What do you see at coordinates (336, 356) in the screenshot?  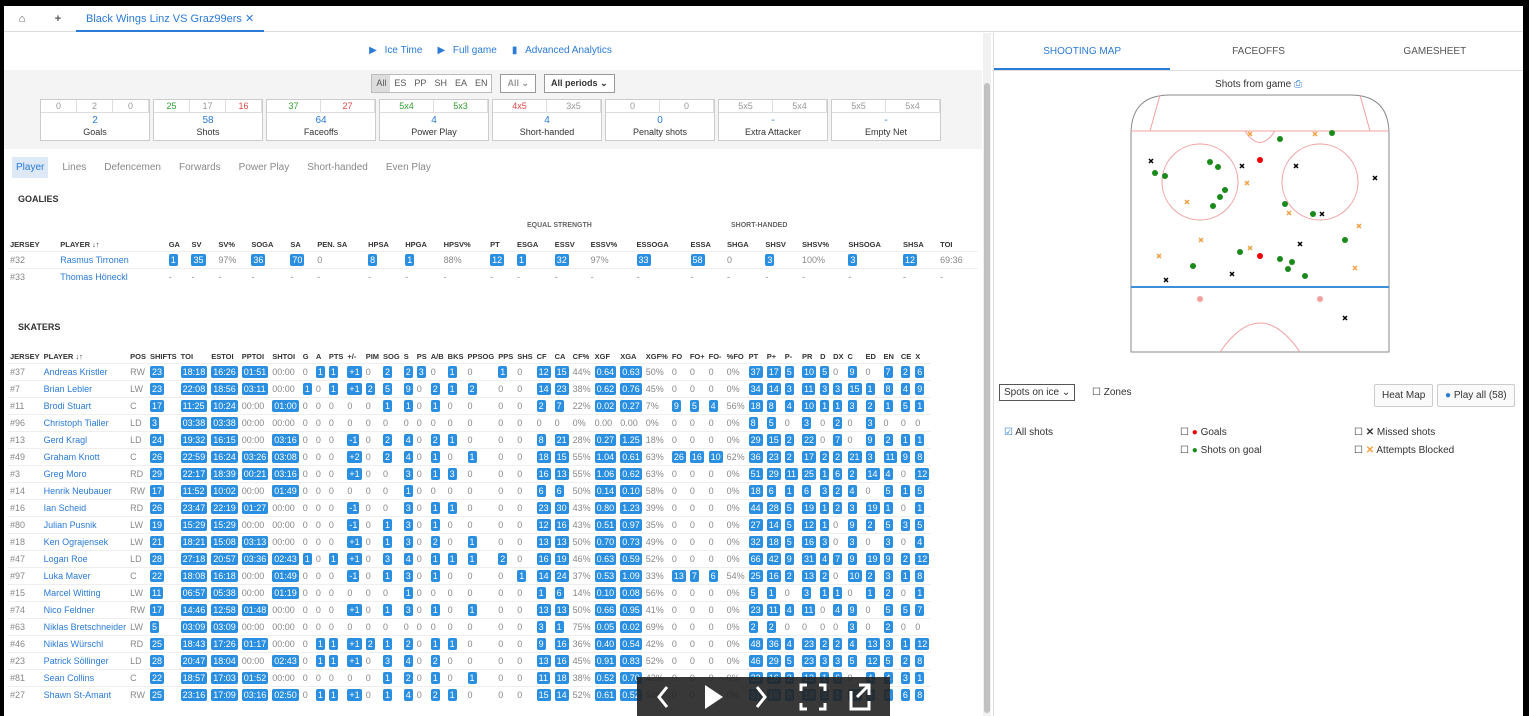 I see `column-header: PTS` at bounding box center [336, 356].